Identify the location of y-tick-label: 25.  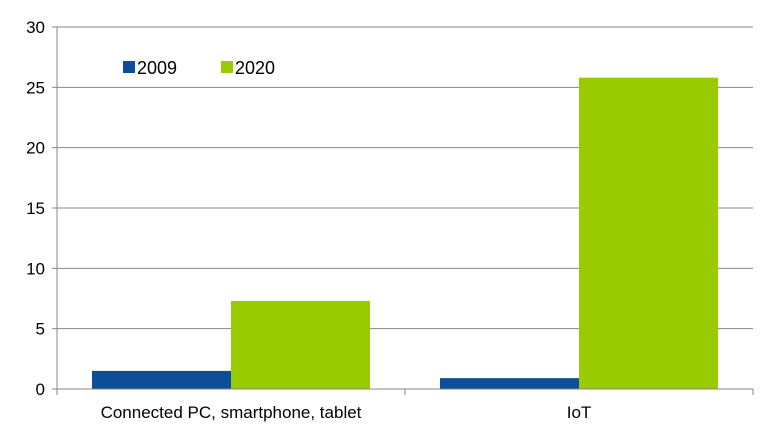
(35, 87).